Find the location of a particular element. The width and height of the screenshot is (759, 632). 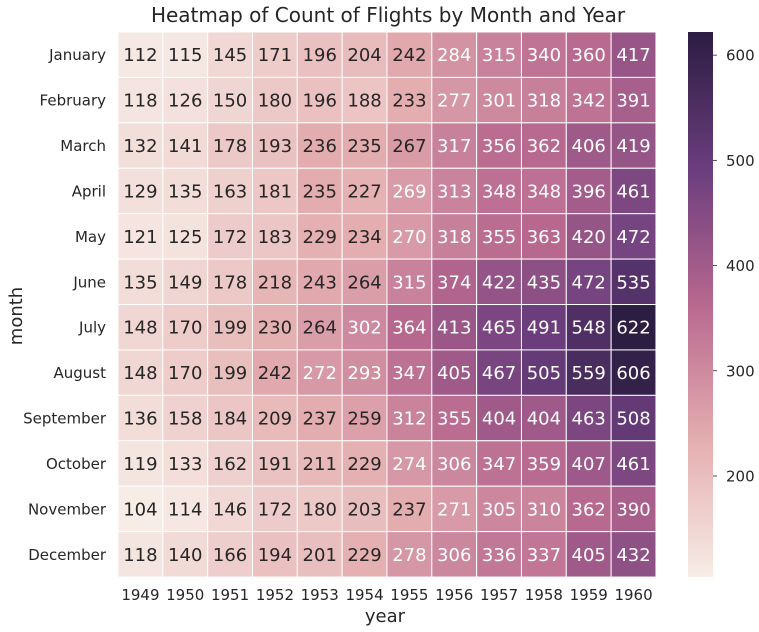

cell-value-label: 166 is located at coordinates (230, 555).